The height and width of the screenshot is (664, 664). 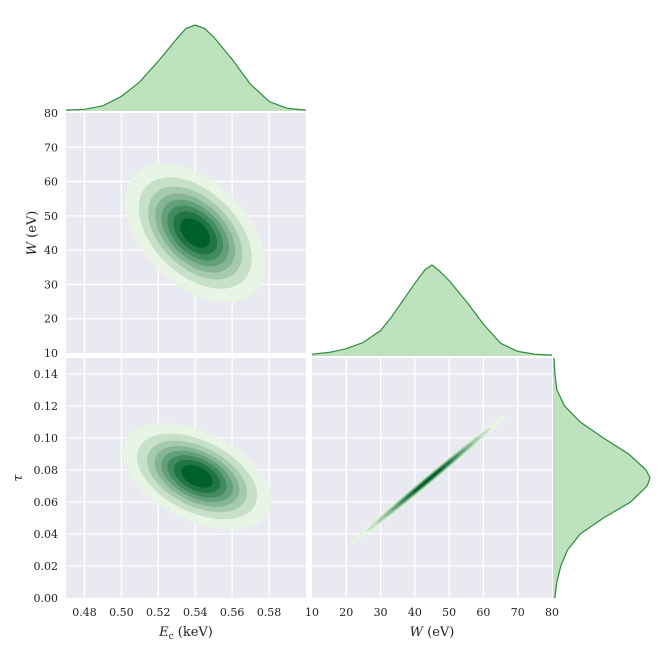 I want to click on tick-label-ec: 0.48, so click(x=84, y=612).